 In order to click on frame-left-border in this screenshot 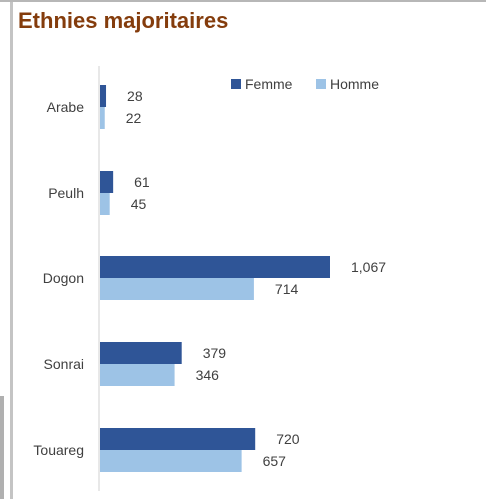, I will do `click(11, 250)`.